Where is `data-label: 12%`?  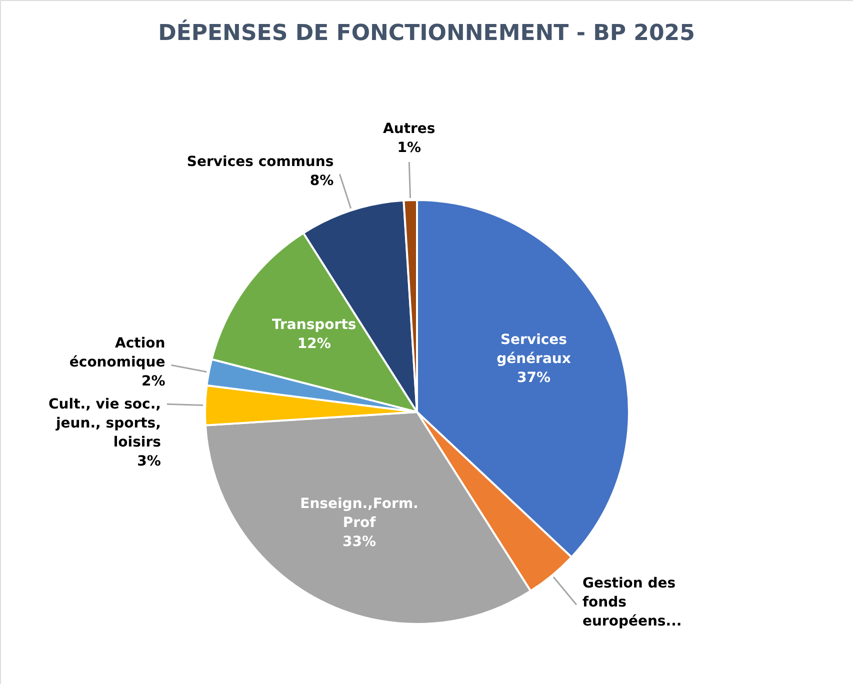
data-label: 12% is located at coordinates (314, 344).